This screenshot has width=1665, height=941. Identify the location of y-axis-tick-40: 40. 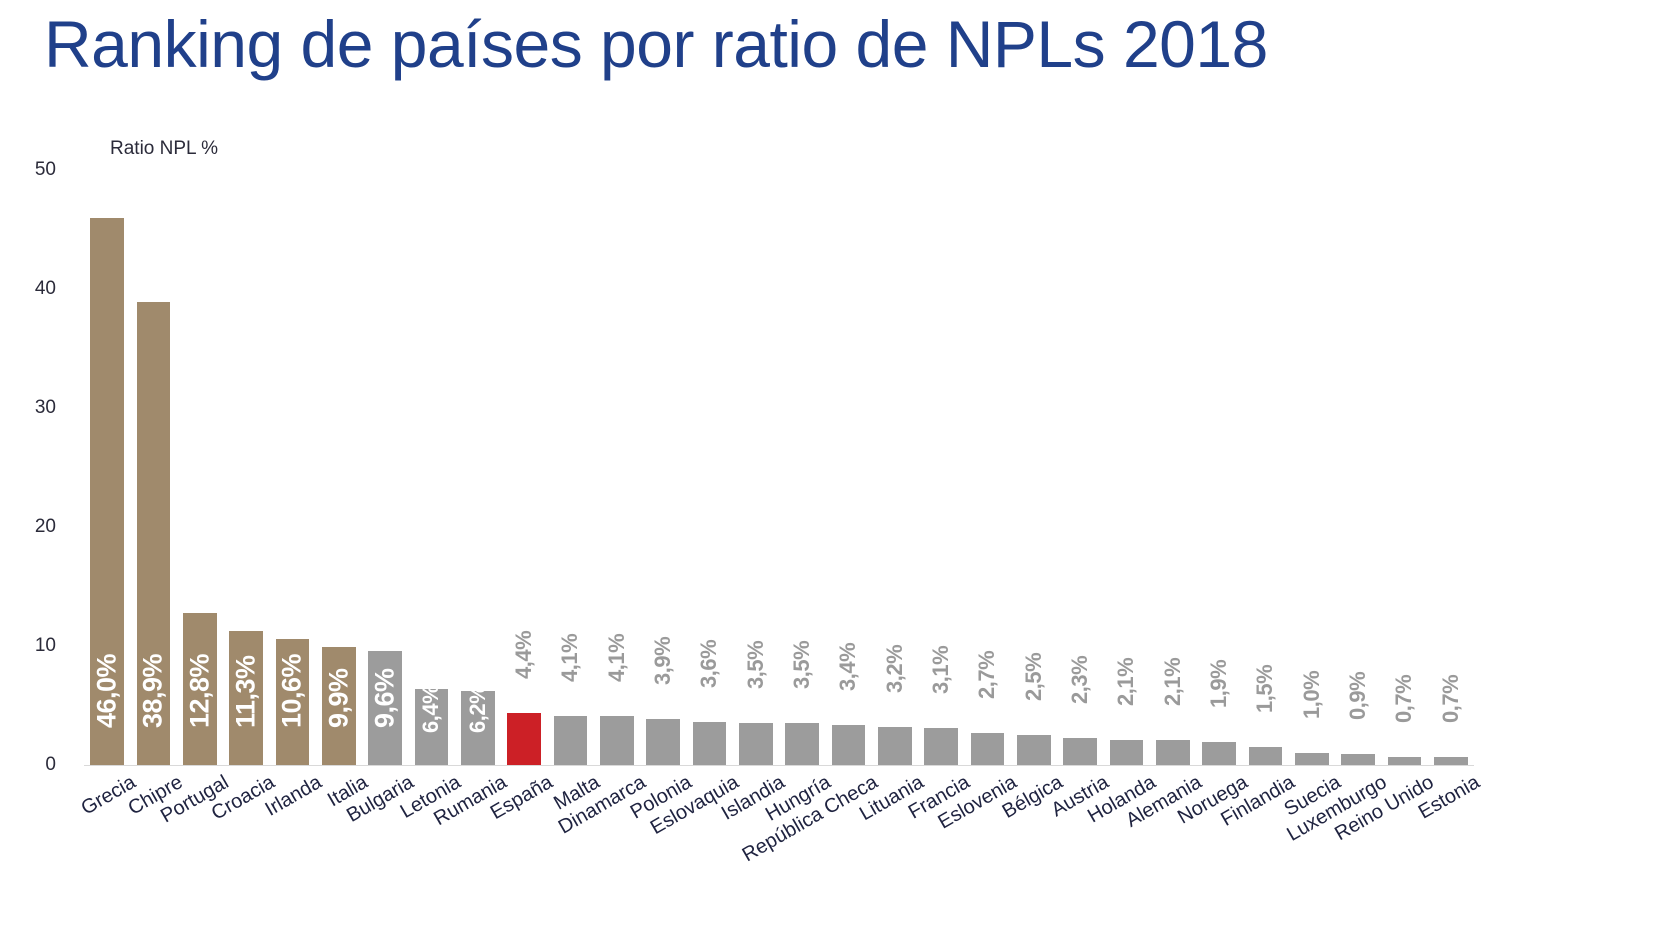
(45, 288).